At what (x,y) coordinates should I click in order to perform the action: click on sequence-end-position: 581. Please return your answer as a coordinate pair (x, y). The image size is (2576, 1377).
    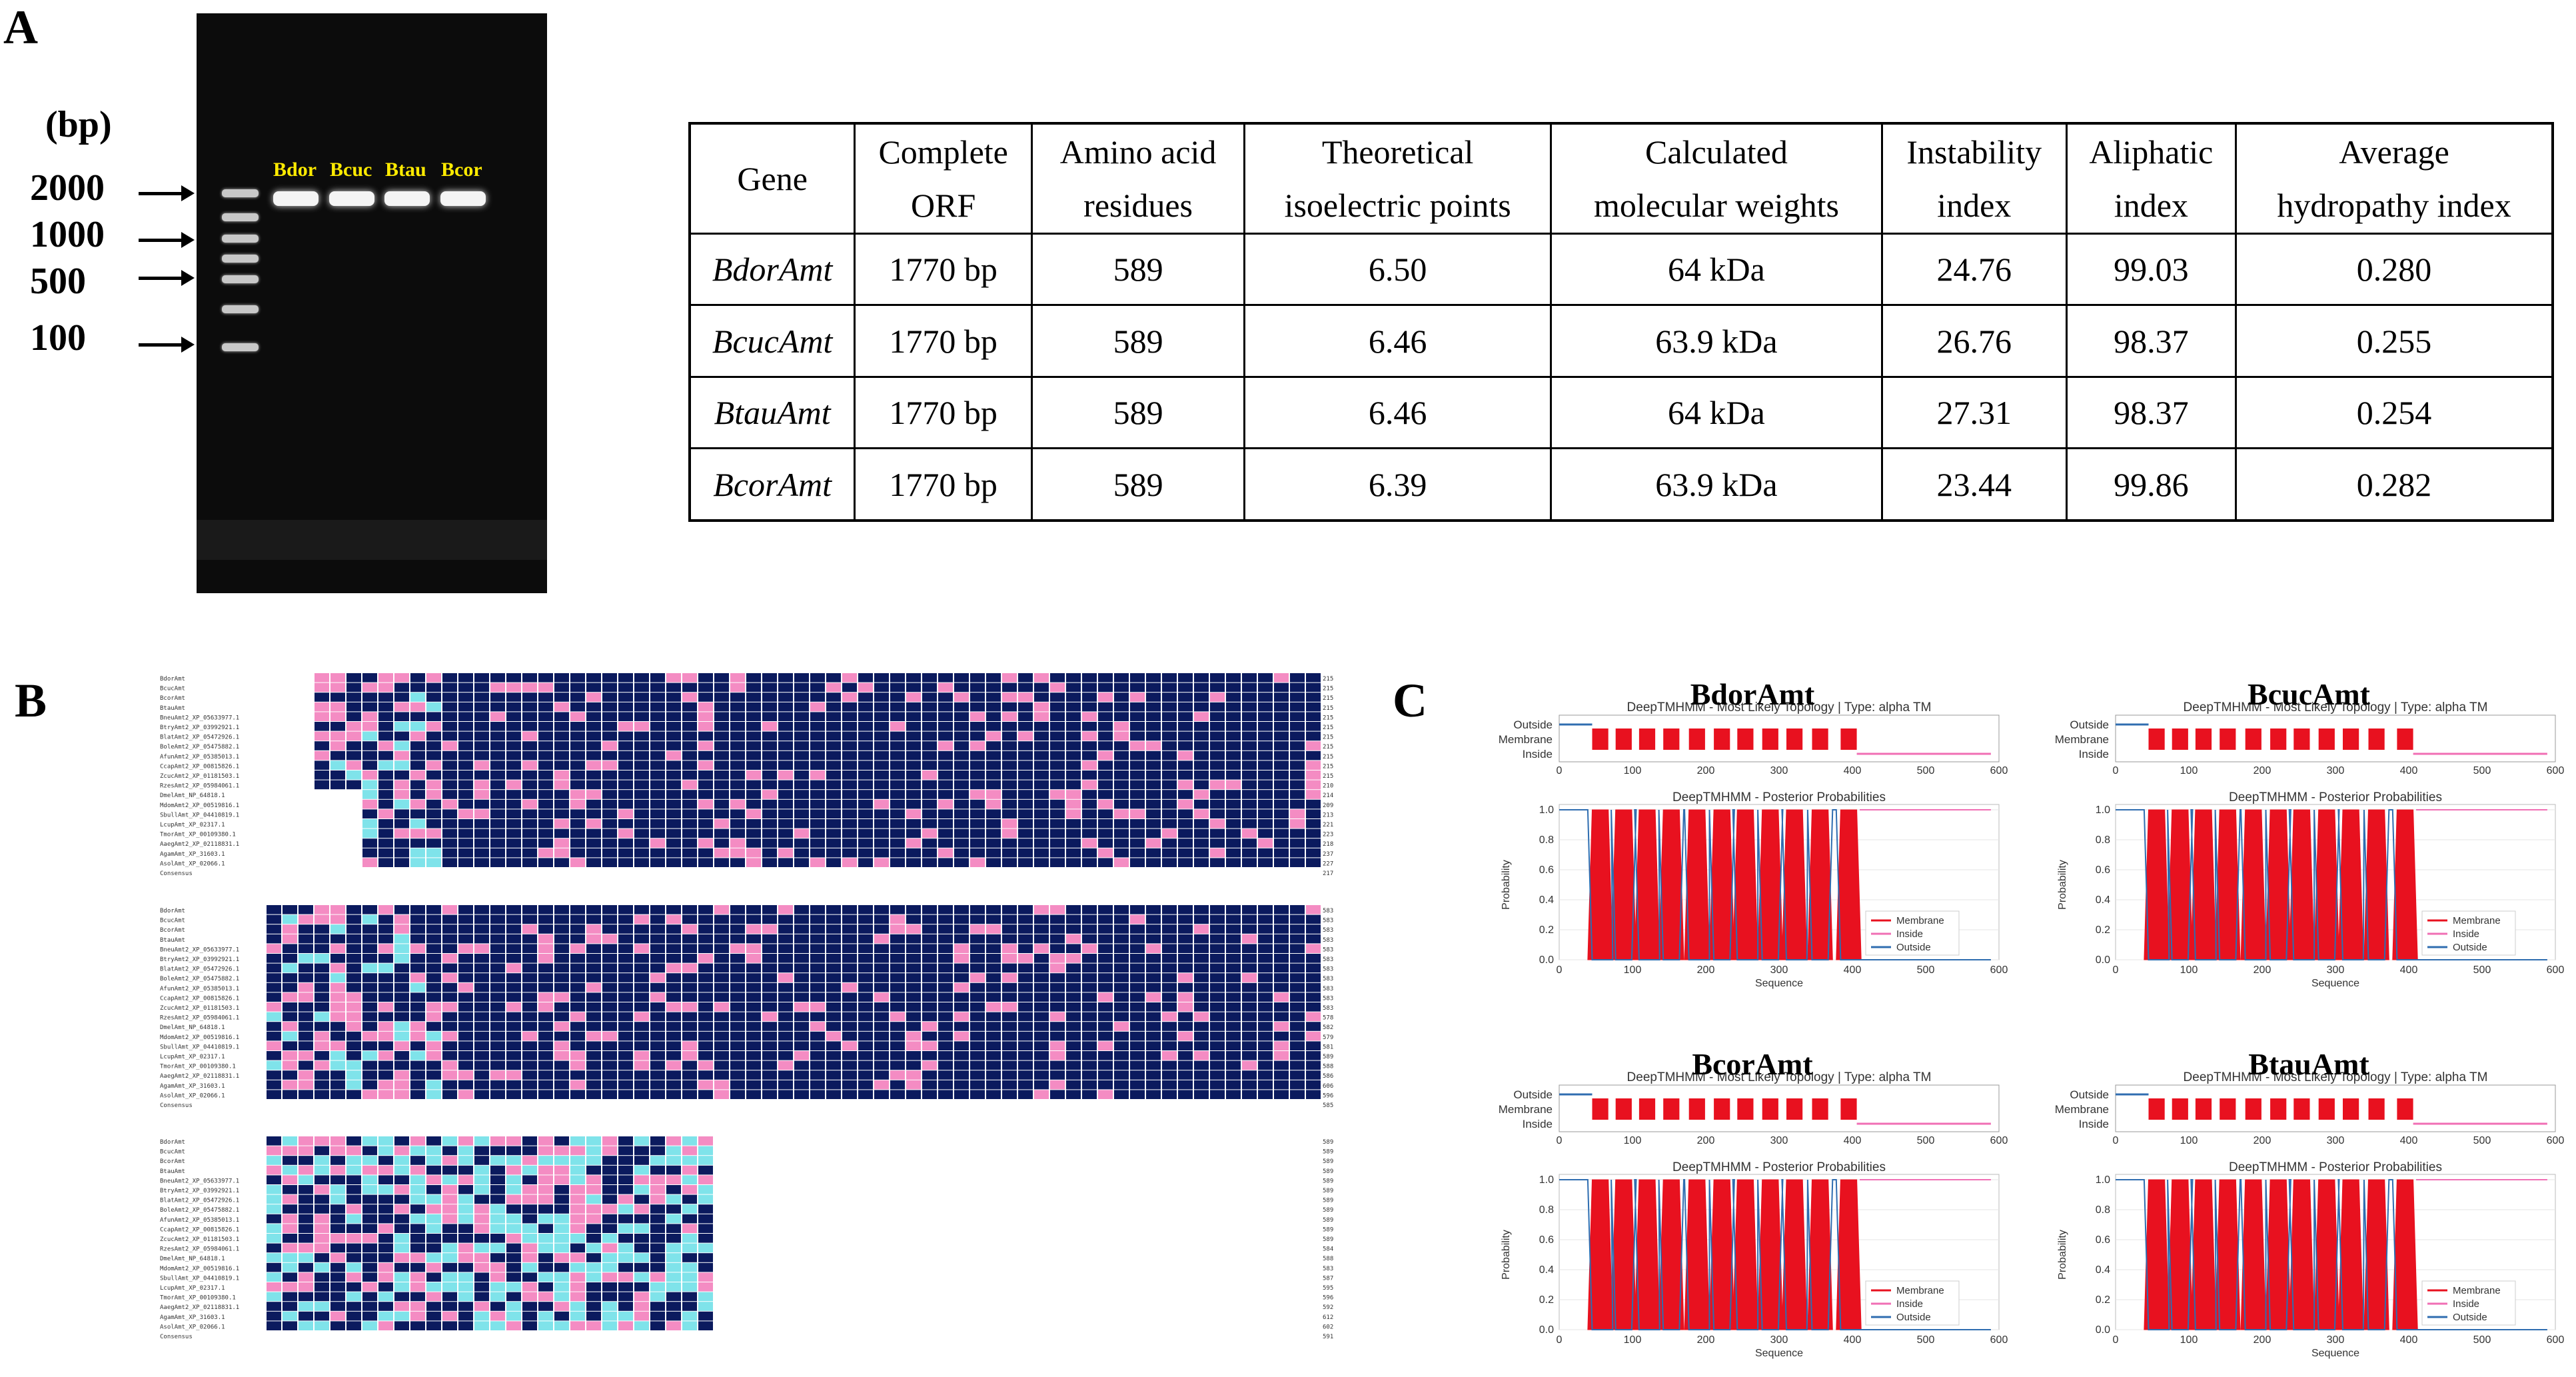
    Looking at the image, I should click on (1328, 1047).